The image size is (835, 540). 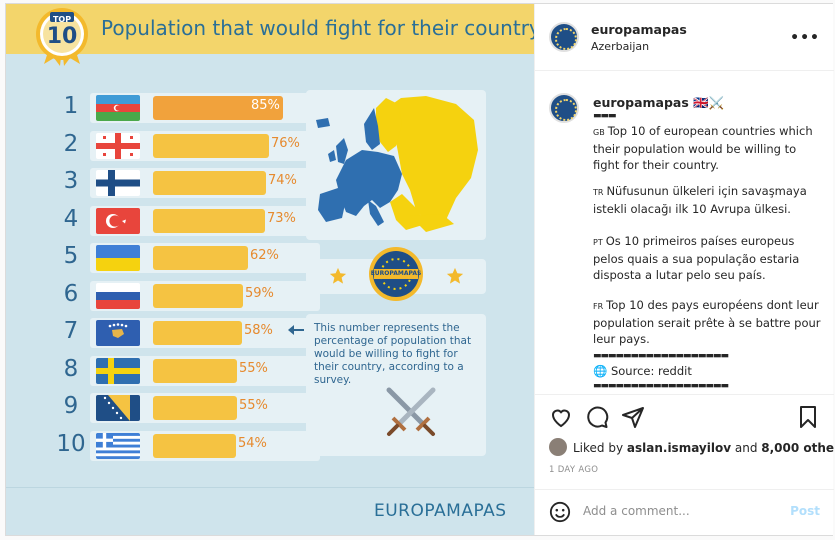 I want to click on comment-input, so click(x=678, y=511).